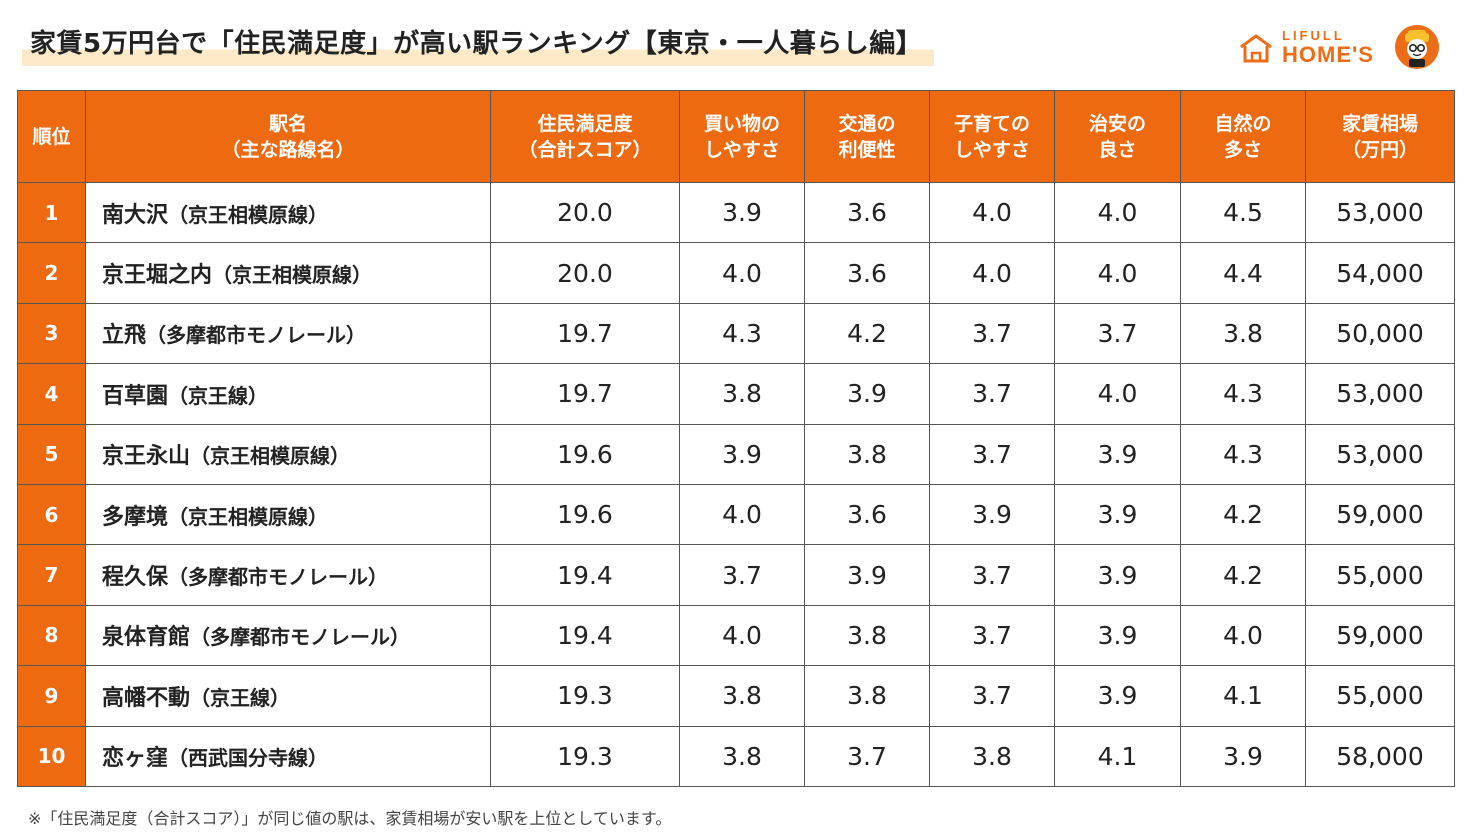  What do you see at coordinates (51, 454) in the screenshot?
I see `rank-cell: 5` at bounding box center [51, 454].